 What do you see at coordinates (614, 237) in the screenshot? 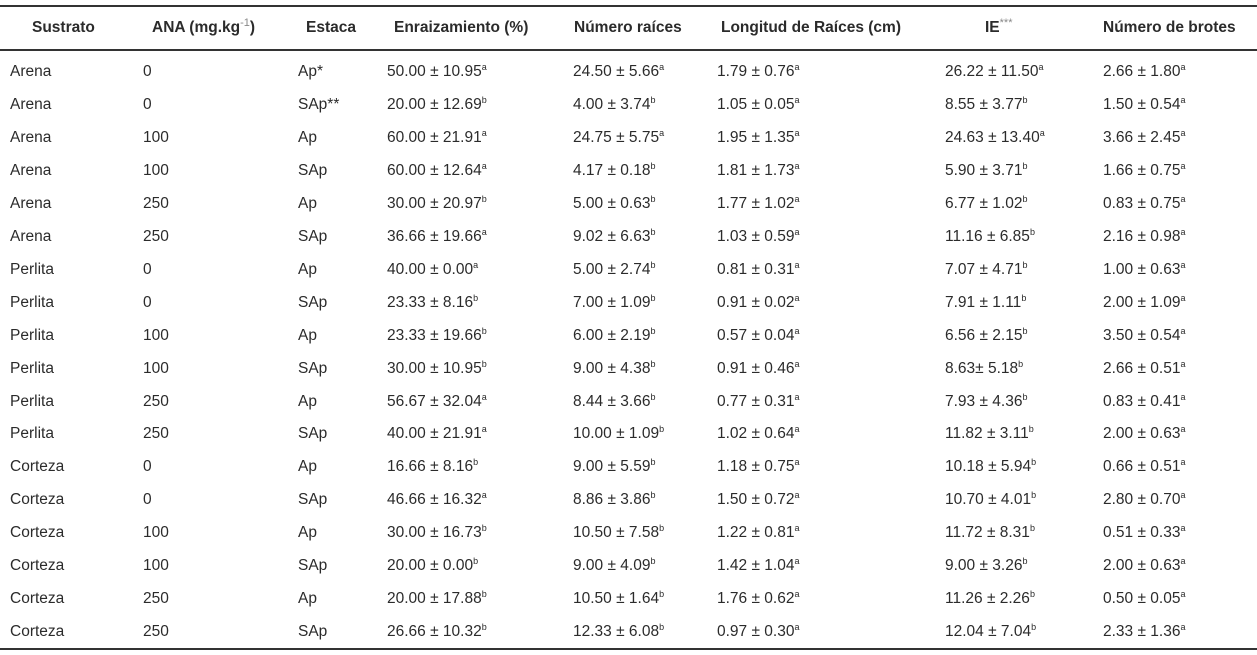
I see `cell: 9.02 ± 6.63b` at bounding box center [614, 237].